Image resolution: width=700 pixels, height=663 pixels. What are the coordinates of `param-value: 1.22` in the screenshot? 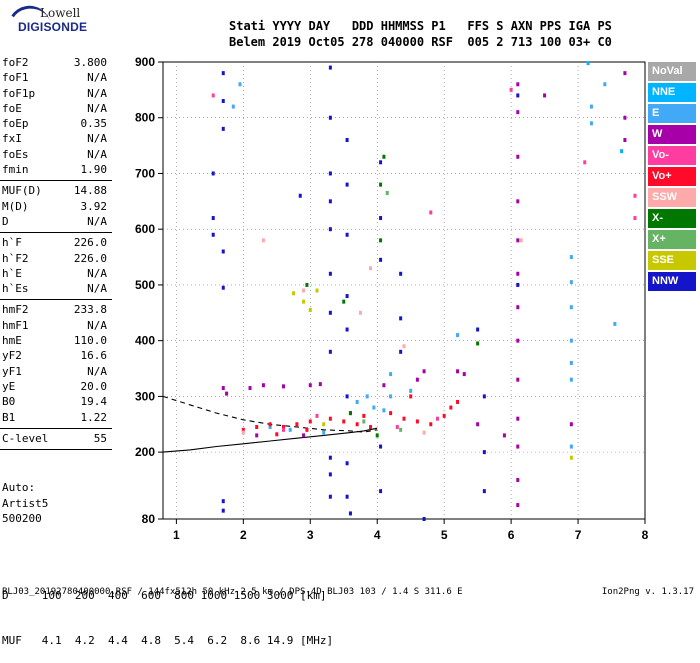 It's located at (94, 417).